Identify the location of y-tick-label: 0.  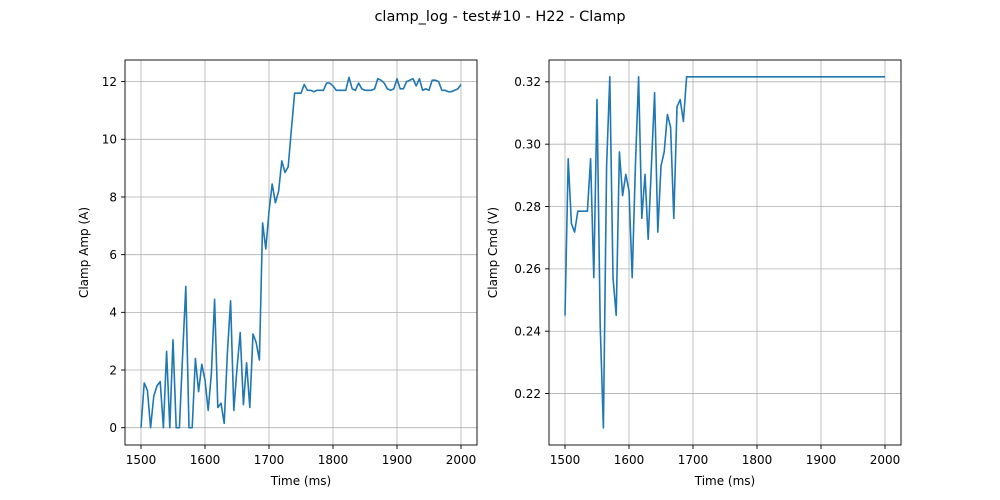
(113, 428).